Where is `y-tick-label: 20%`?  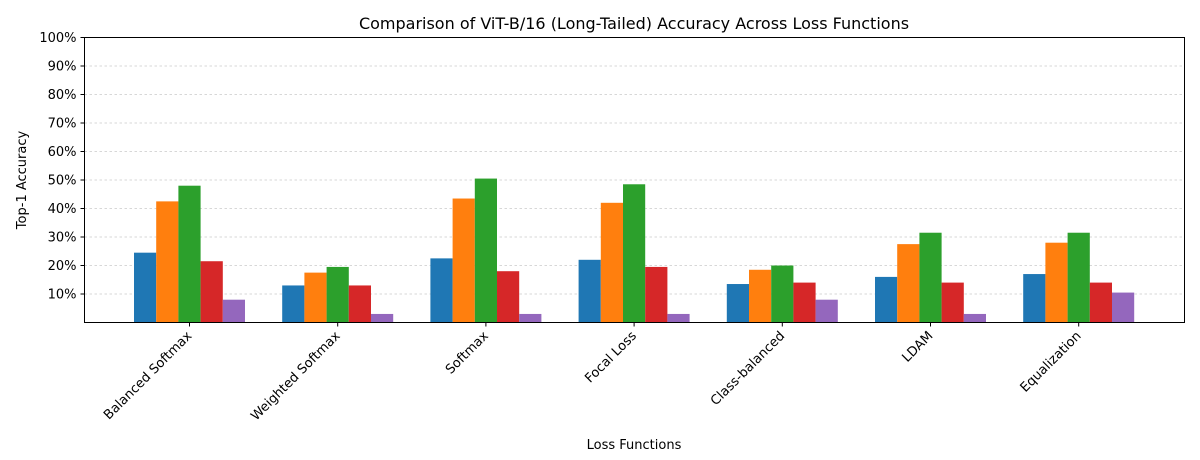
y-tick-label: 20% is located at coordinates (62, 266).